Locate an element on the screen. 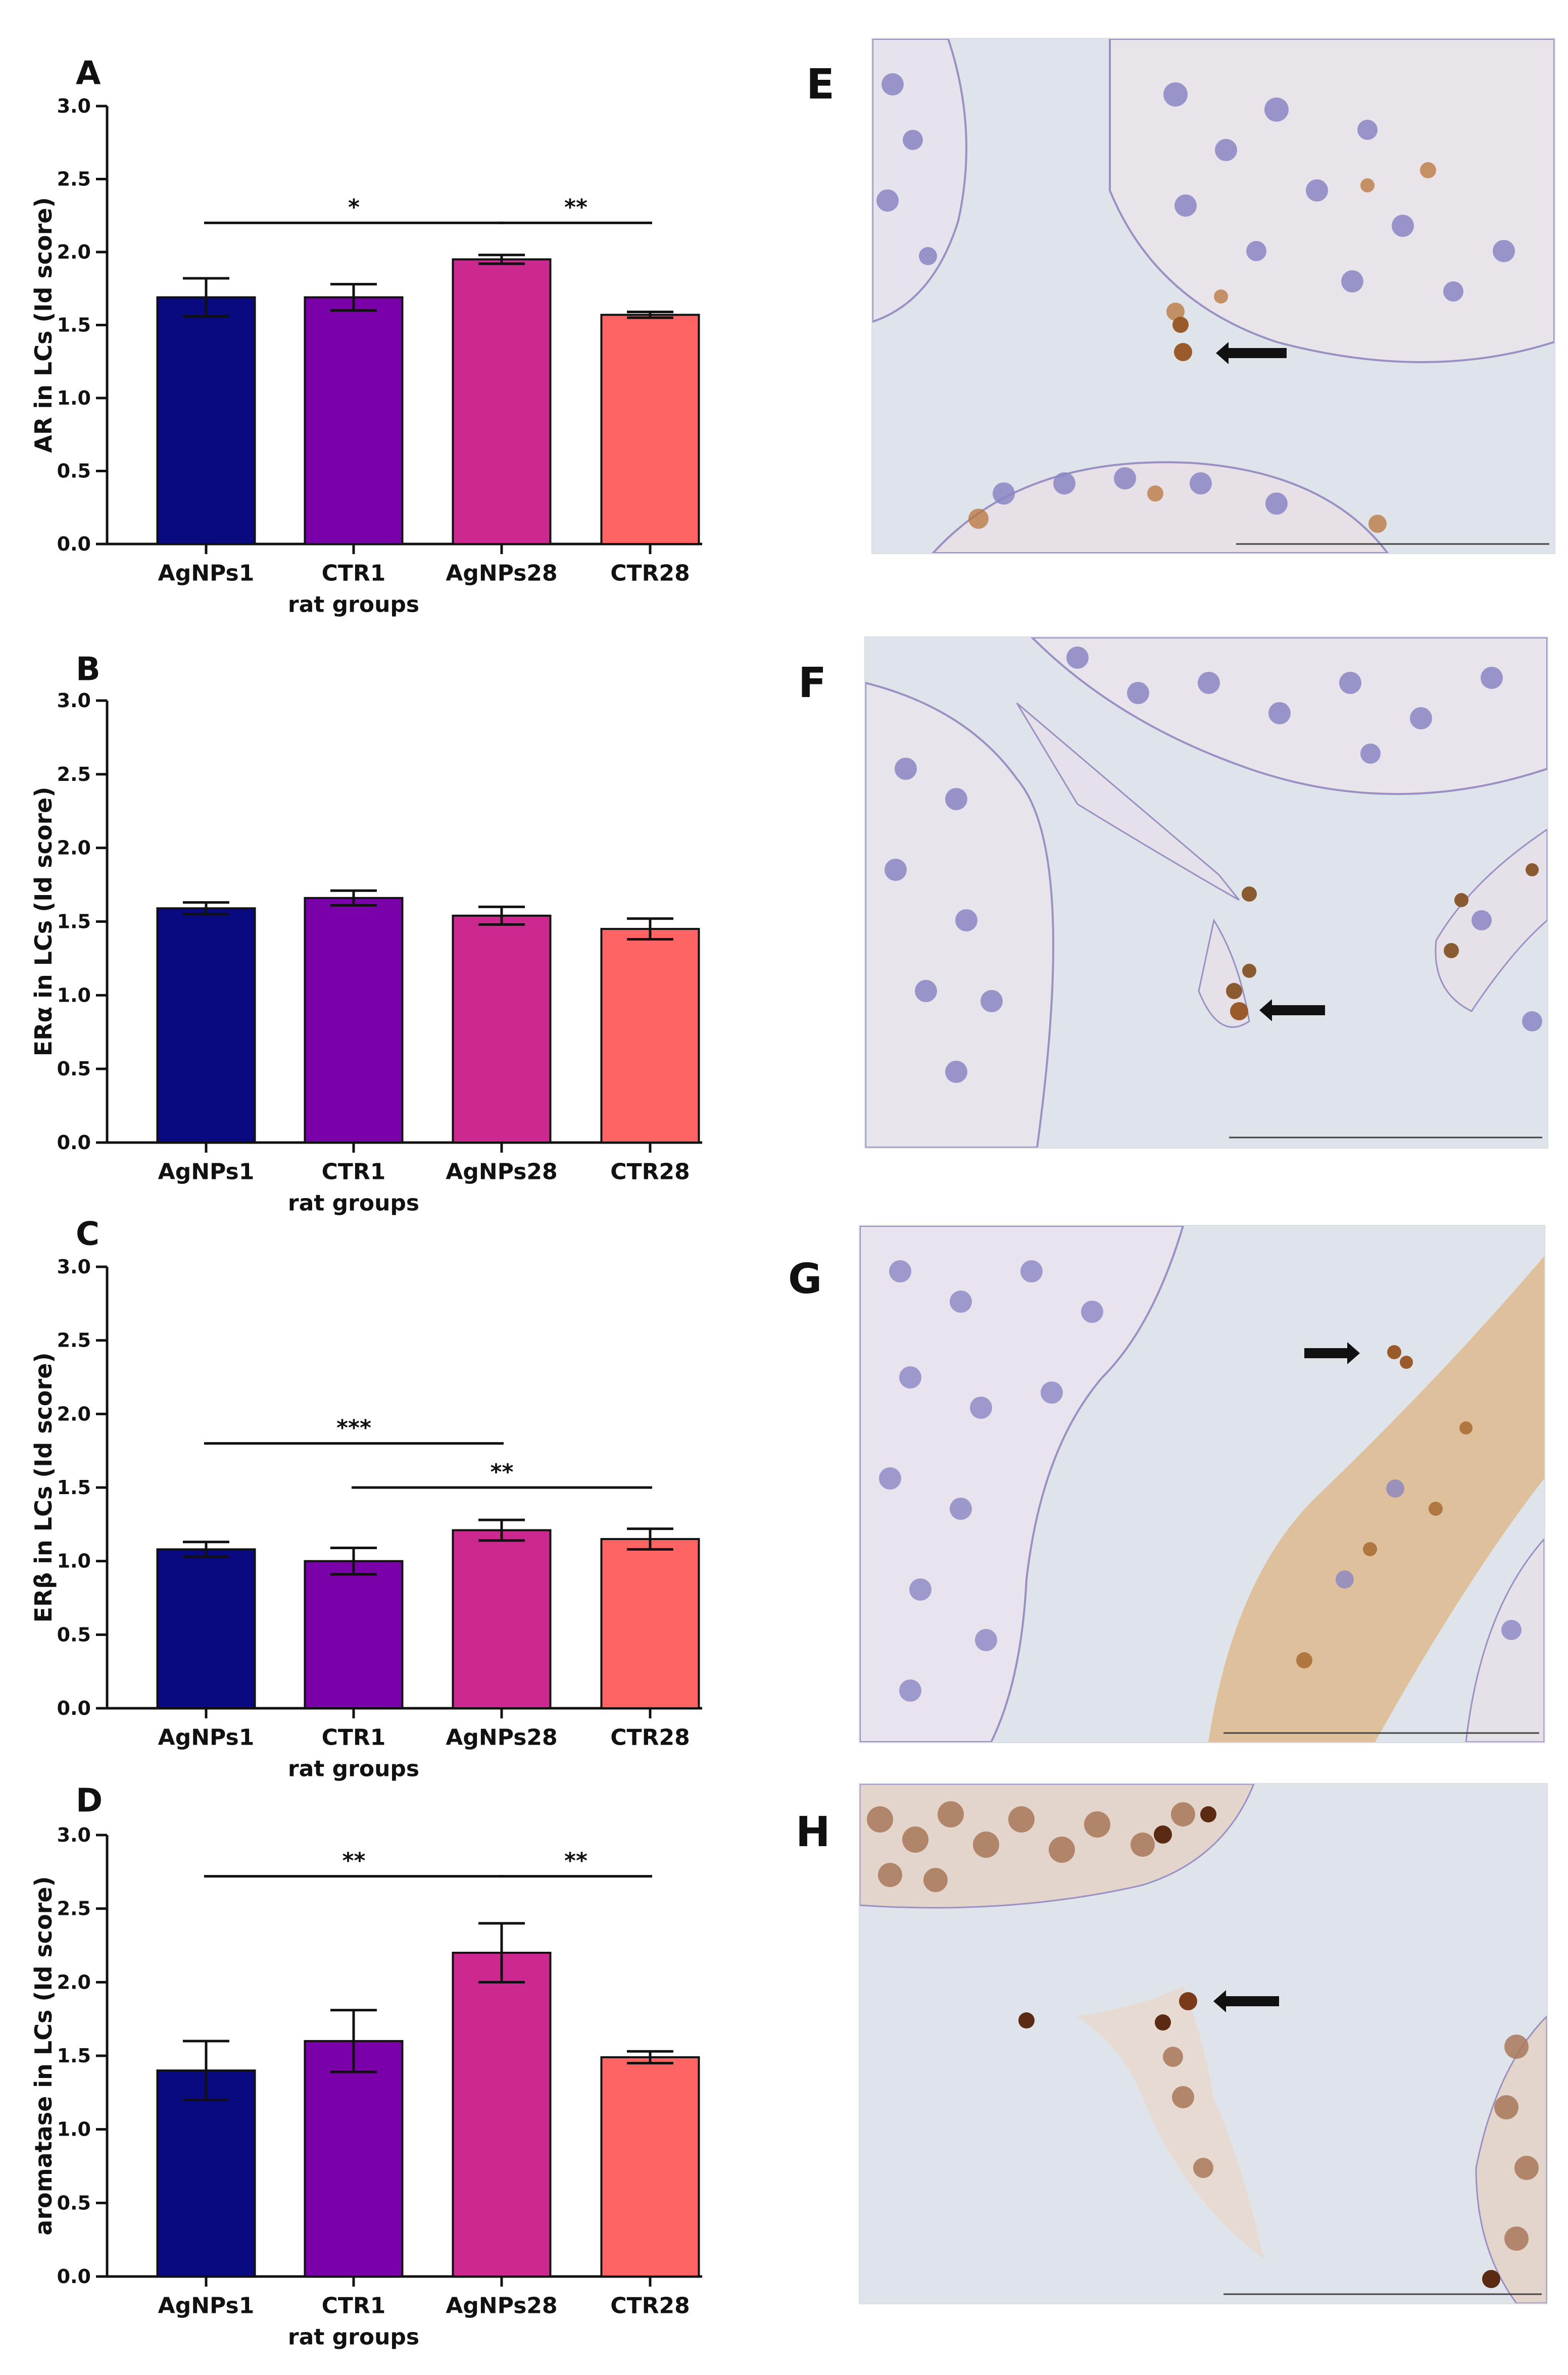 The height and width of the screenshot is (2375, 1568). y-axis-title: ERβ in LCs (Id score) is located at coordinates (43, 1487).